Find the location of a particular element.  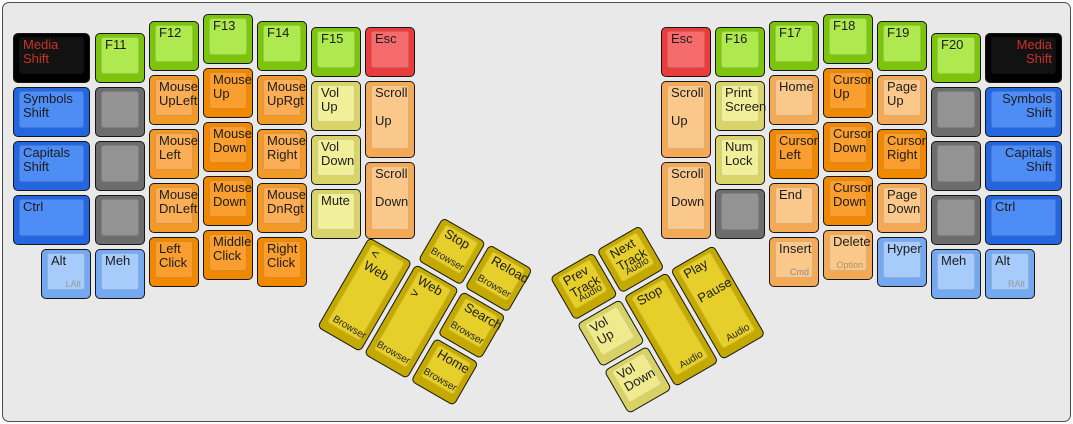

key-label: Num Lock is located at coordinates (739, 153).